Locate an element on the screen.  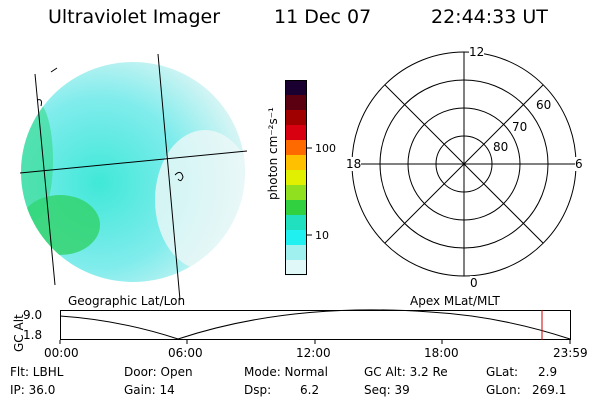
geo-caption: Geographic Lat/Lon is located at coordinates (127, 301).